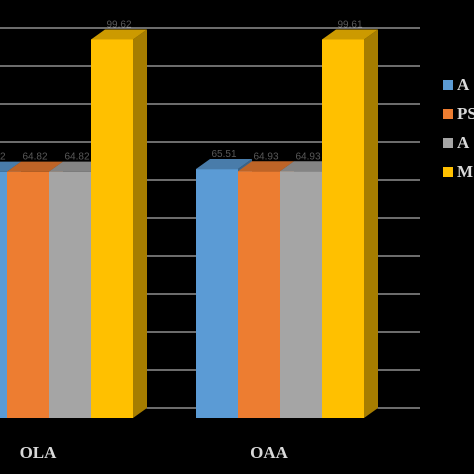 The image size is (474, 474). I want to click on legend-label: PS, so click(465, 113).